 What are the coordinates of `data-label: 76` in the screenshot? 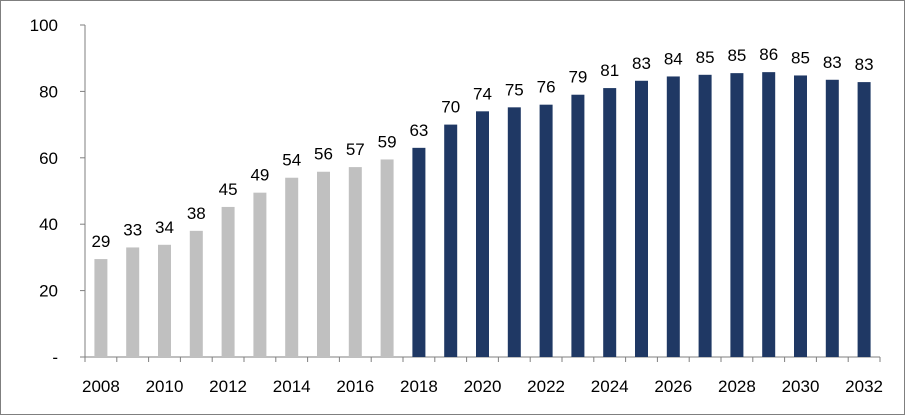 It's located at (546, 87).